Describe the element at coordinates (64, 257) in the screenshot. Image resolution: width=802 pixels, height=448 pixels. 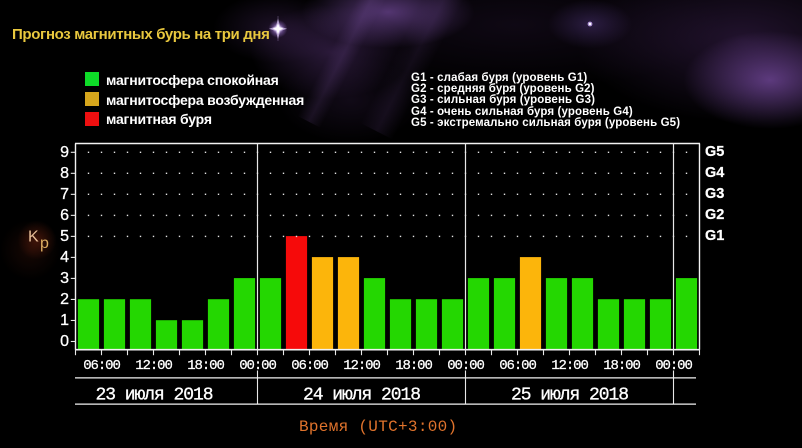
I see `svg-text: 4` at that location.